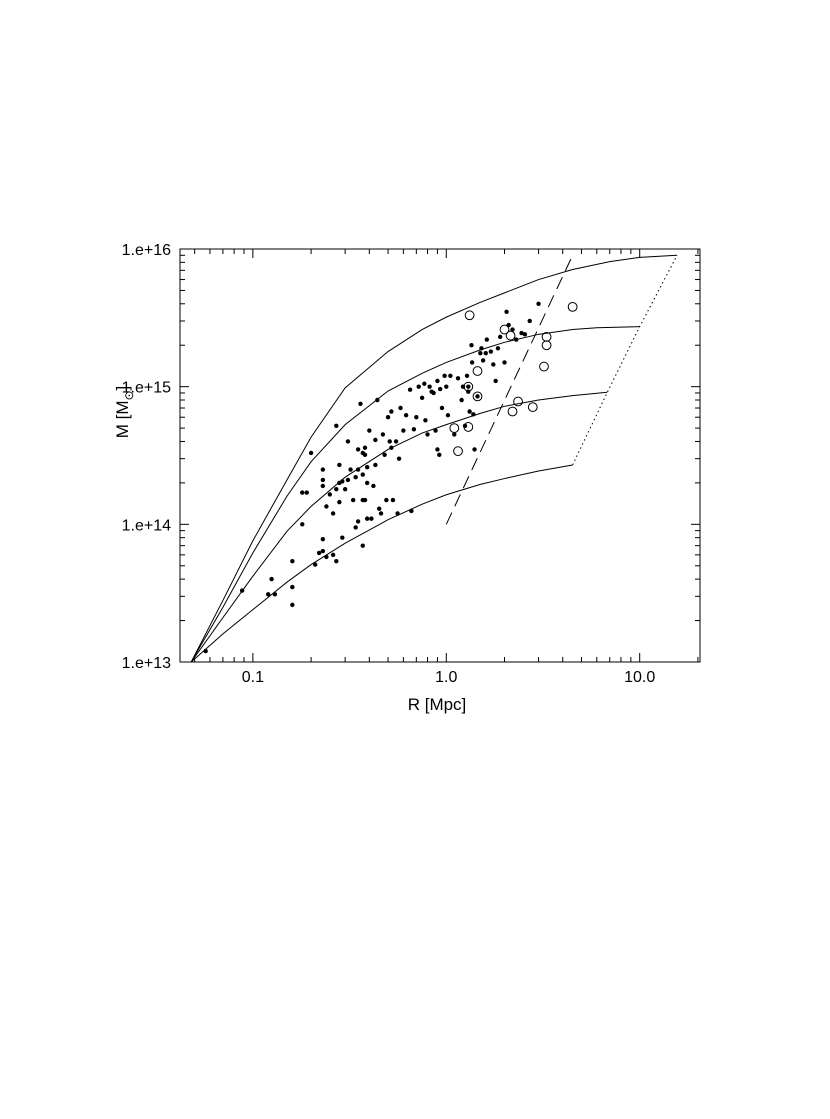 This screenshot has width=830, height=1119. What do you see at coordinates (381, 563) in the screenshot?
I see `solid-curve` at bounding box center [381, 563].